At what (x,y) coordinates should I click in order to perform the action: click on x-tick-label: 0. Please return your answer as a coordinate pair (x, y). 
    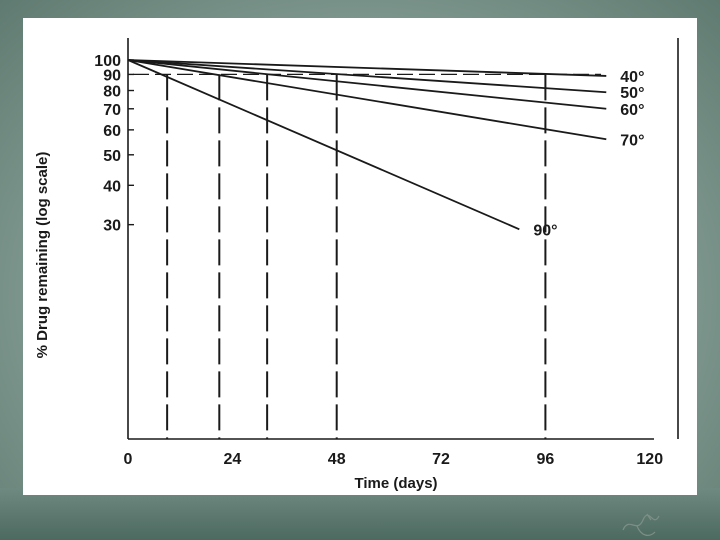
    Looking at the image, I should click on (128, 459).